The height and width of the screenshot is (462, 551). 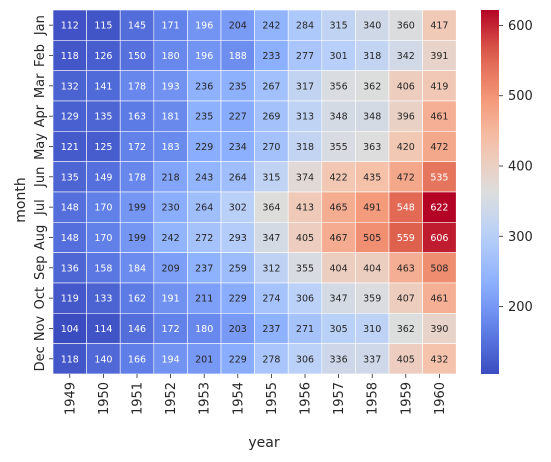 I want to click on cell-value-label: 203, so click(x=238, y=329).